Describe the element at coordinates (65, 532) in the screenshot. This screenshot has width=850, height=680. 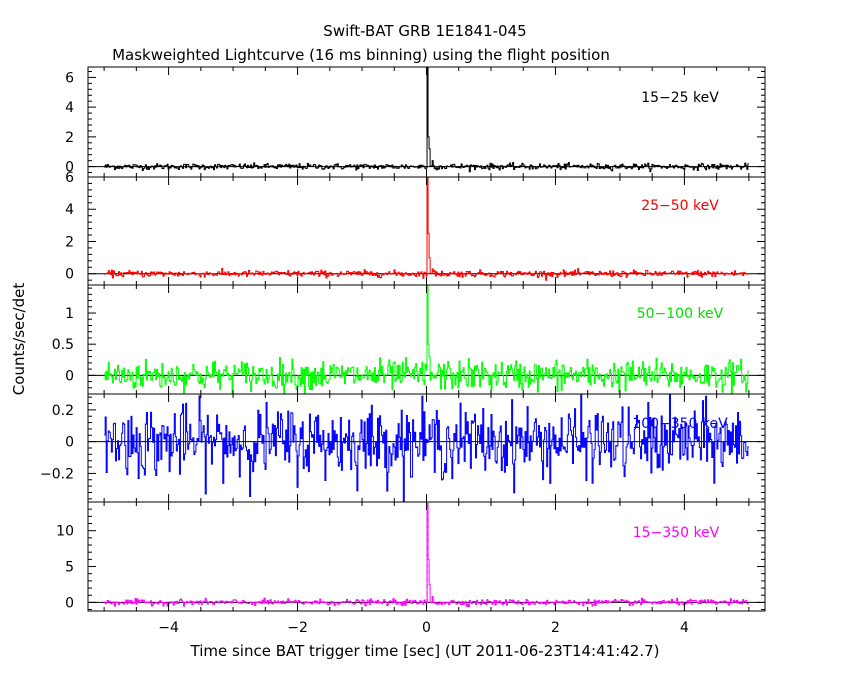
I see `y-tick-label: 10` at that location.